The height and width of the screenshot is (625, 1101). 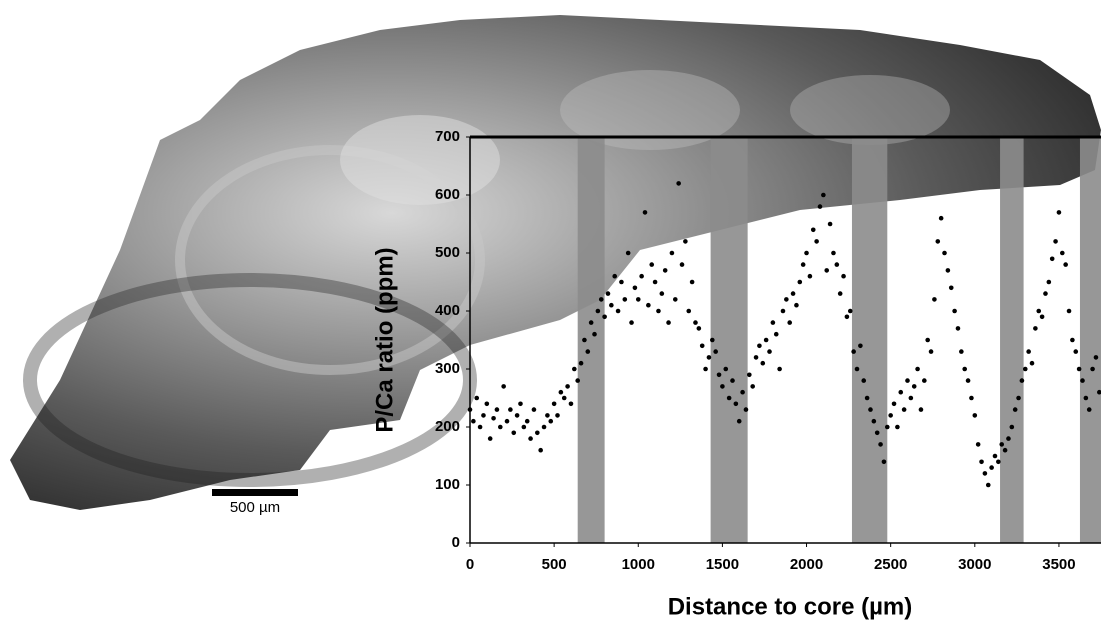 What do you see at coordinates (470, 564) in the screenshot?
I see `x-tick-label: 0` at bounding box center [470, 564].